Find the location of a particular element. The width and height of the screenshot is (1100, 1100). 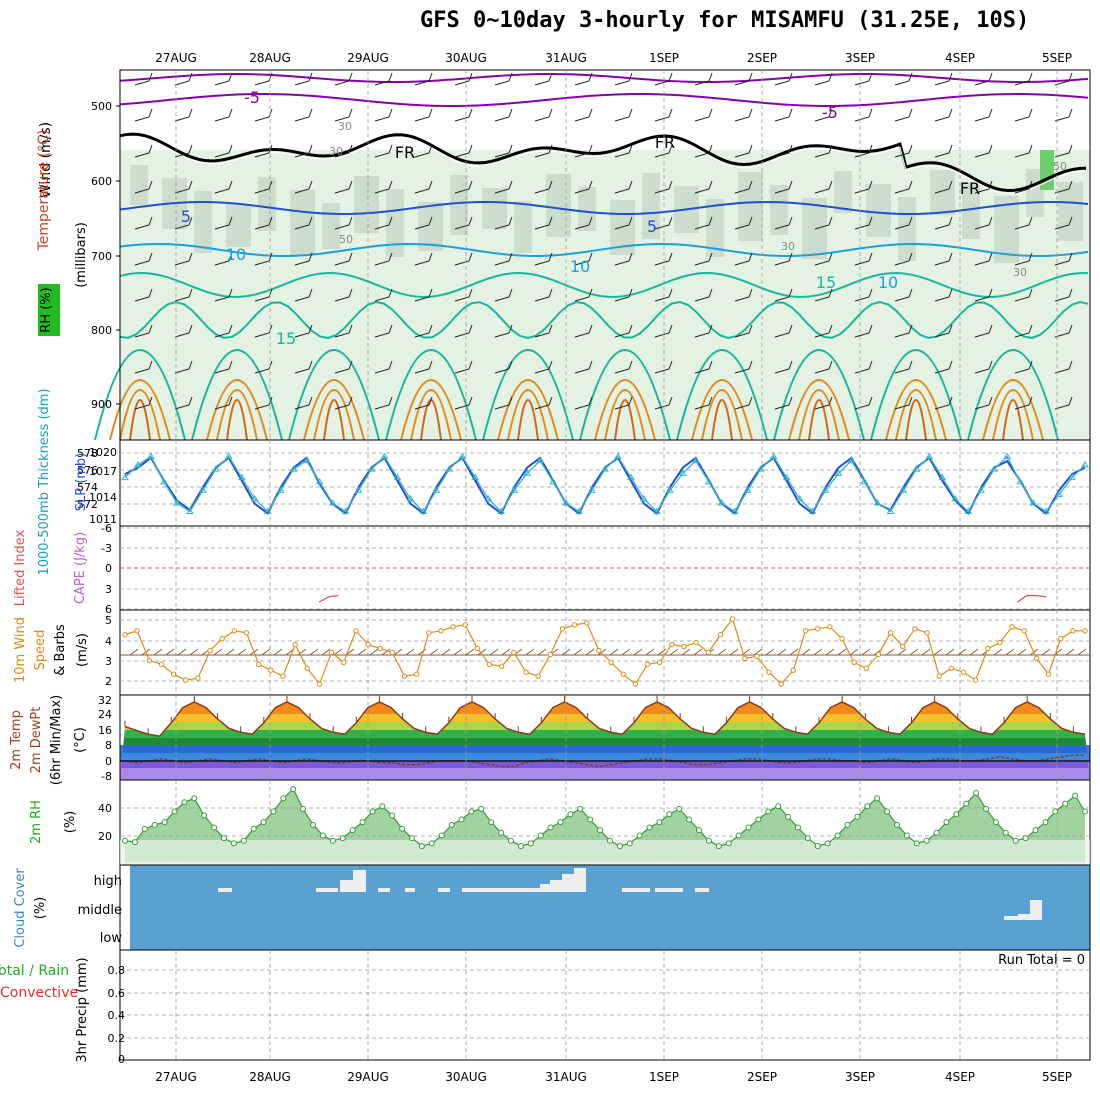

temp-20-contour is located at coordinates (819, 395).